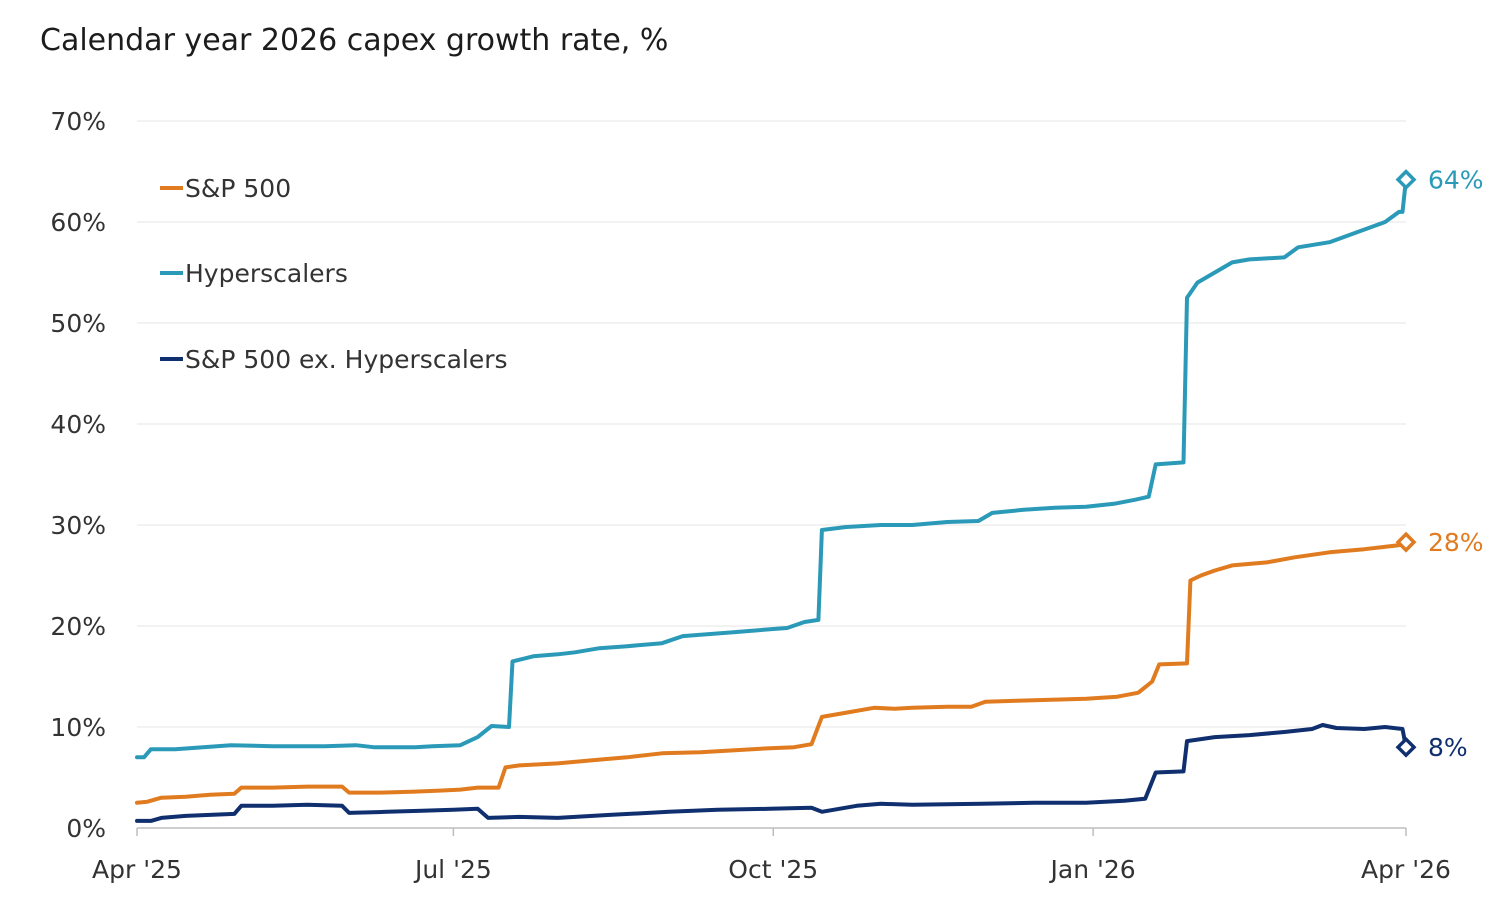 The width and height of the screenshot is (1500, 920). What do you see at coordinates (78, 121) in the screenshot?
I see `y-tick-label: 70%` at bounding box center [78, 121].